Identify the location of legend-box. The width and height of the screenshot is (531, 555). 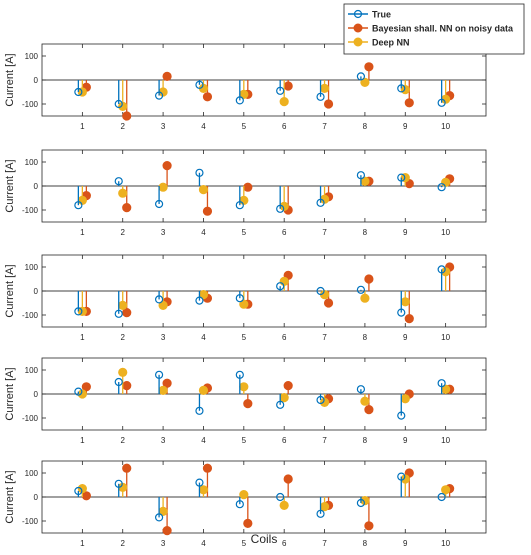
(434, 29).